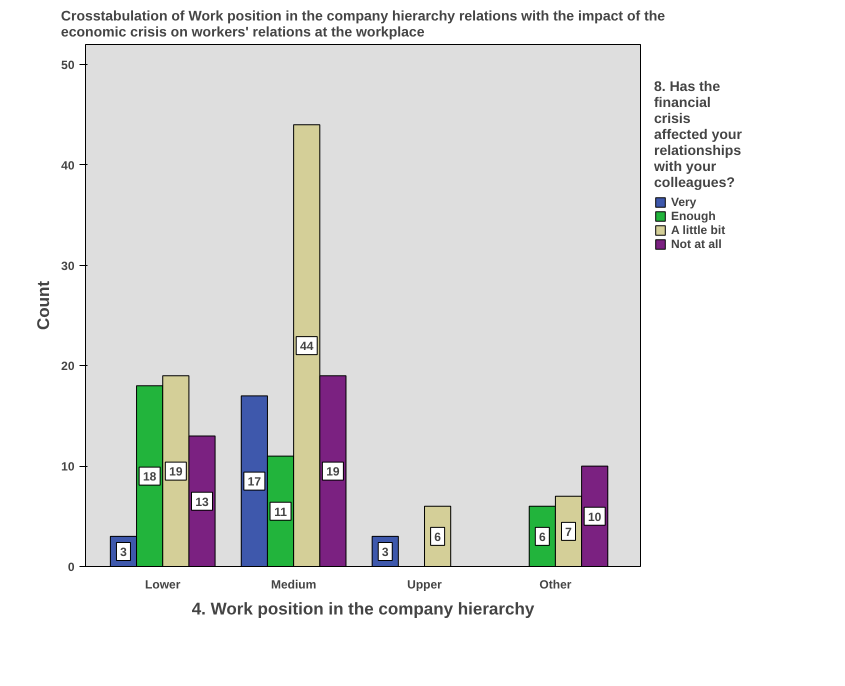 Image resolution: width=845 pixels, height=686 pixels. I want to click on x-axis-title: 4. Work position in the company hierarchy, so click(363, 609).